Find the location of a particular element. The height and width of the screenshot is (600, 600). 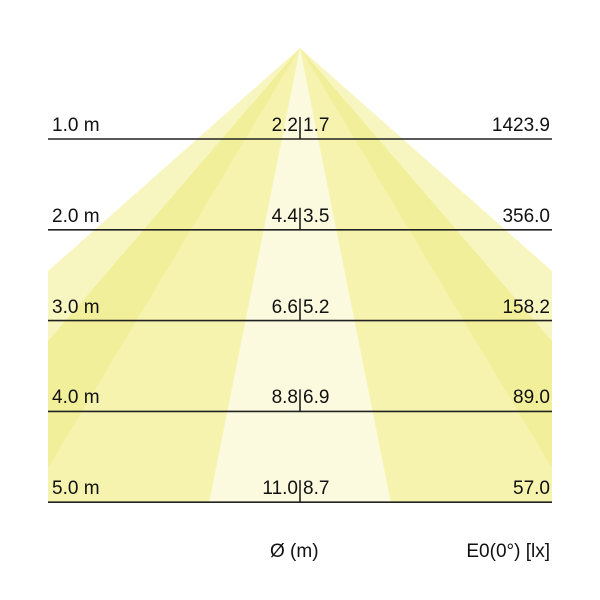

diameter-a: 8.8 is located at coordinates (284, 398).